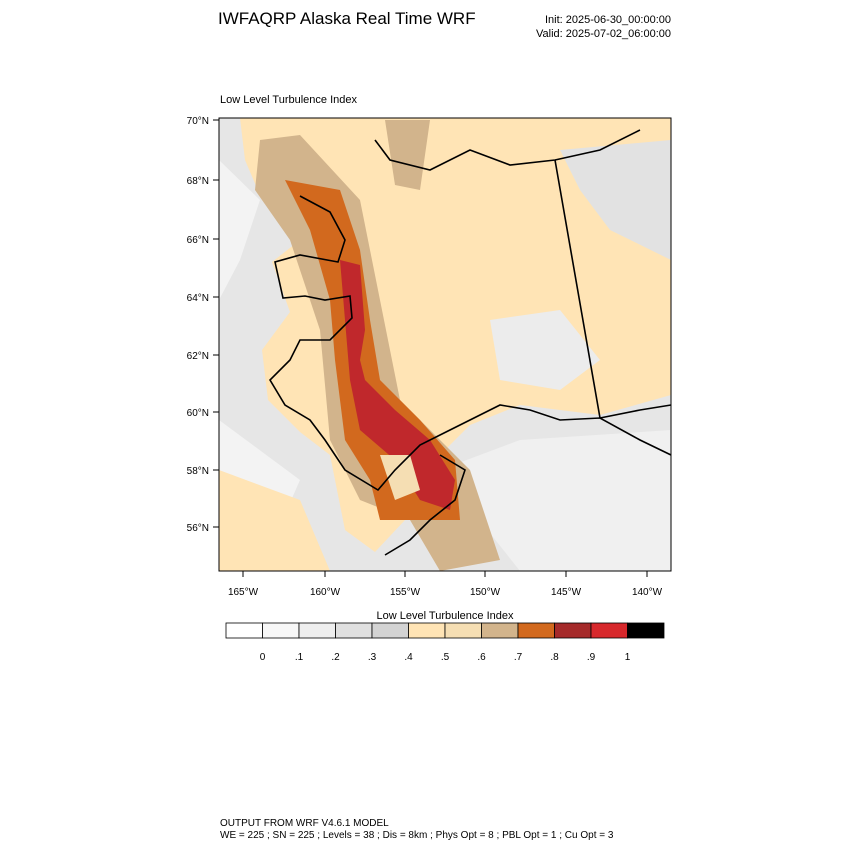 The image size is (850, 850). What do you see at coordinates (372, 657) in the screenshot?
I see `colorbar-label: .3` at bounding box center [372, 657].